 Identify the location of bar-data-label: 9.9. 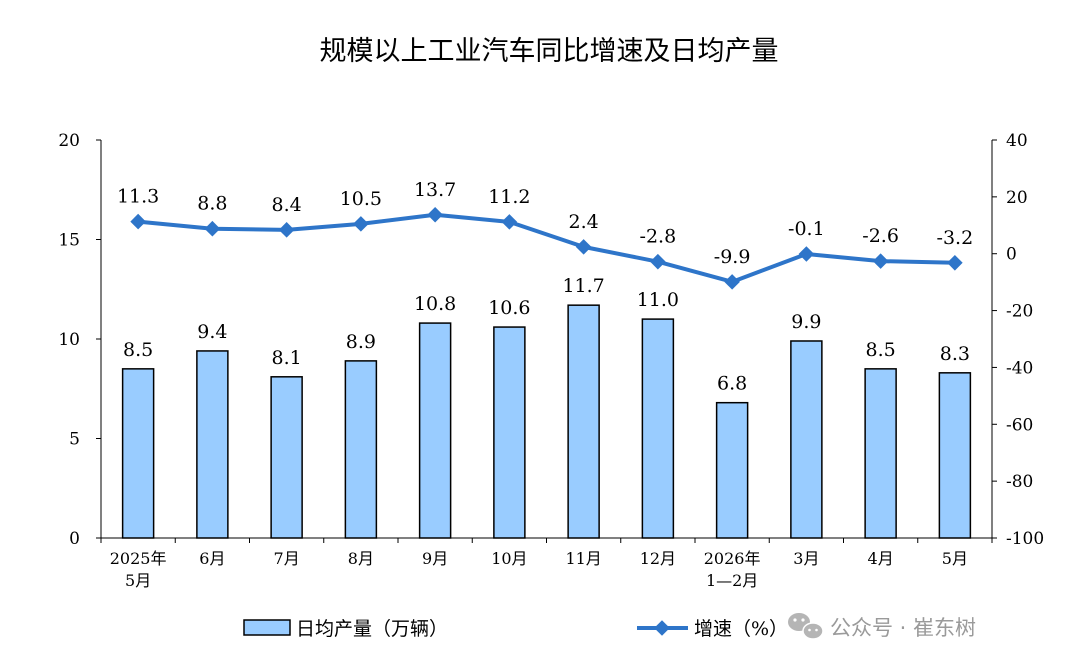
(806, 322).